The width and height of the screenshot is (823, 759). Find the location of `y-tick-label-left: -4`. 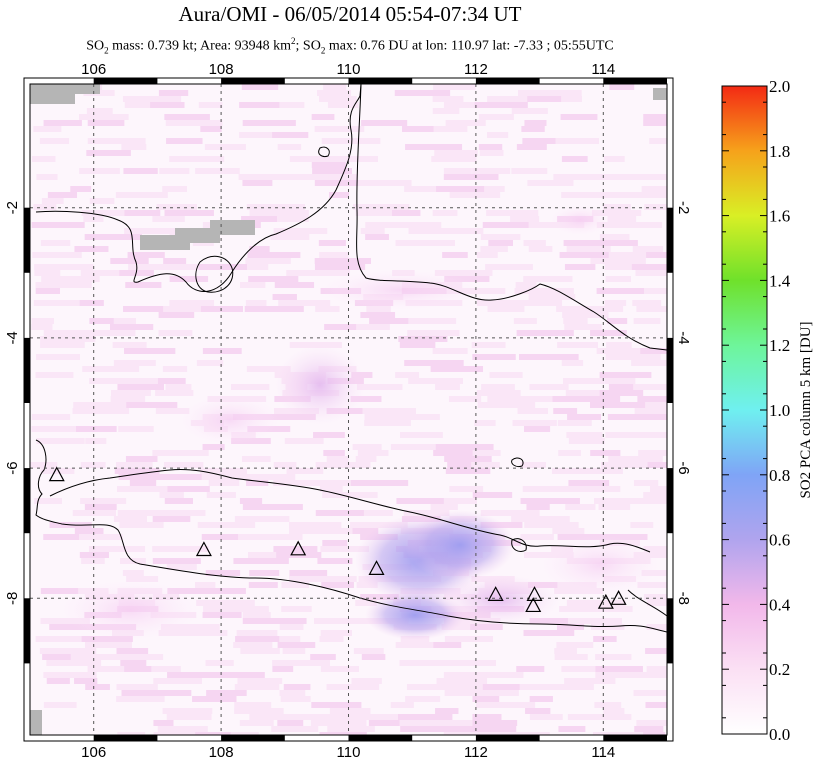

y-tick-label-left: -4 is located at coordinates (12, 337).